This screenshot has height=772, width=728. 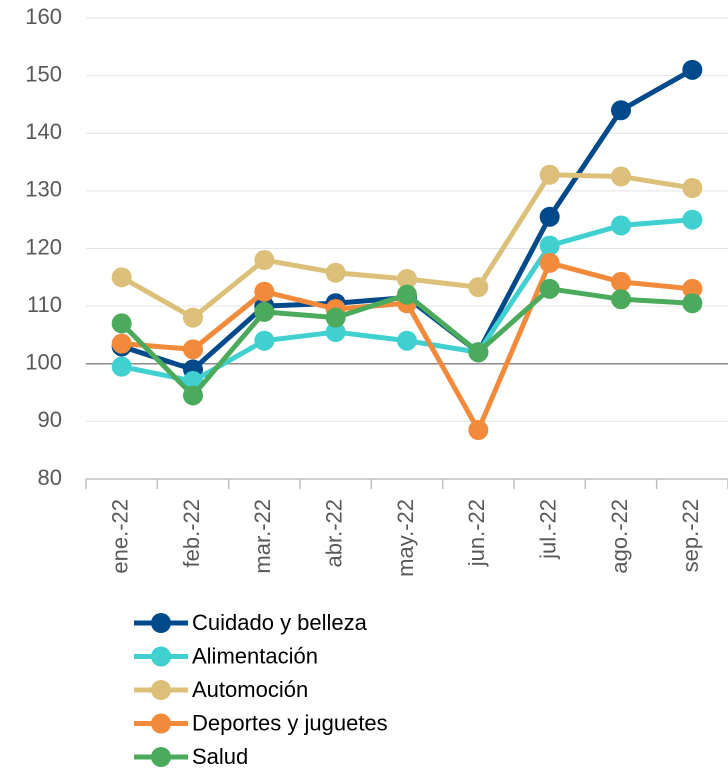 What do you see at coordinates (44, 304) in the screenshot?
I see `y-tick-label: 110` at bounding box center [44, 304].